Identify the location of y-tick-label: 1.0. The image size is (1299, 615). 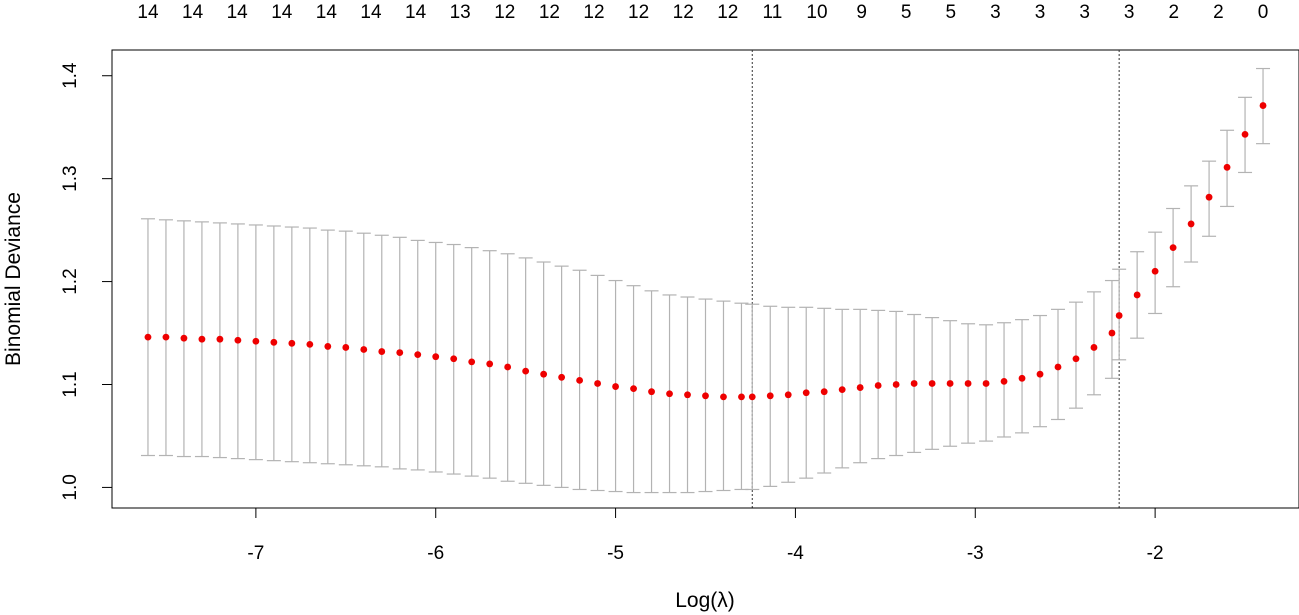
(70, 487).